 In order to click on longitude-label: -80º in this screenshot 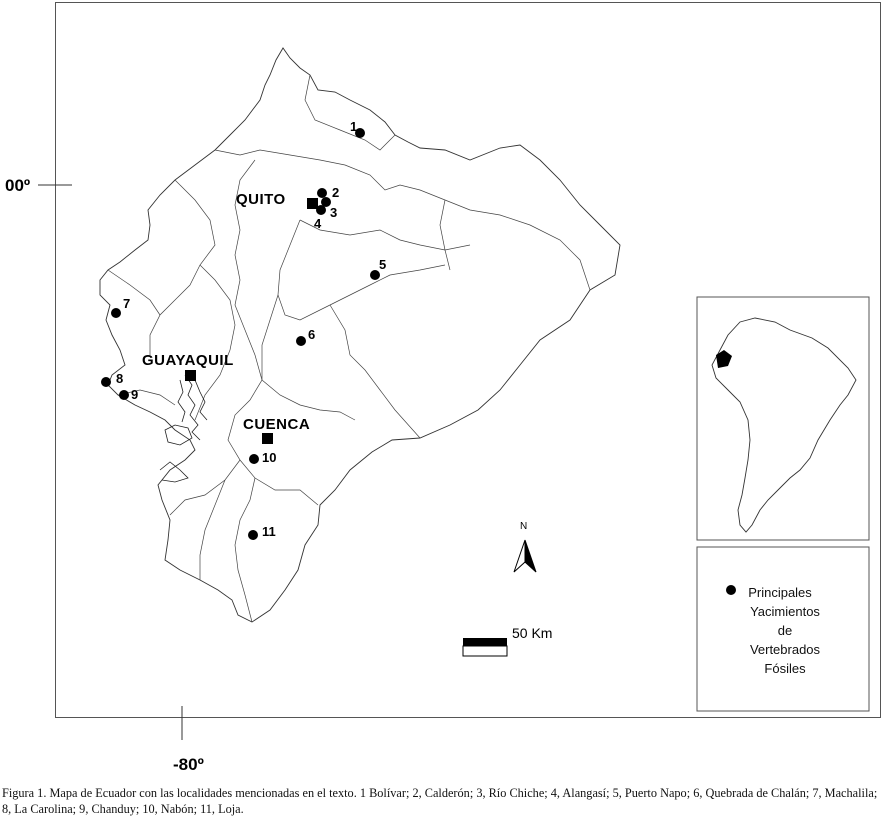, I will do `click(188, 764)`.